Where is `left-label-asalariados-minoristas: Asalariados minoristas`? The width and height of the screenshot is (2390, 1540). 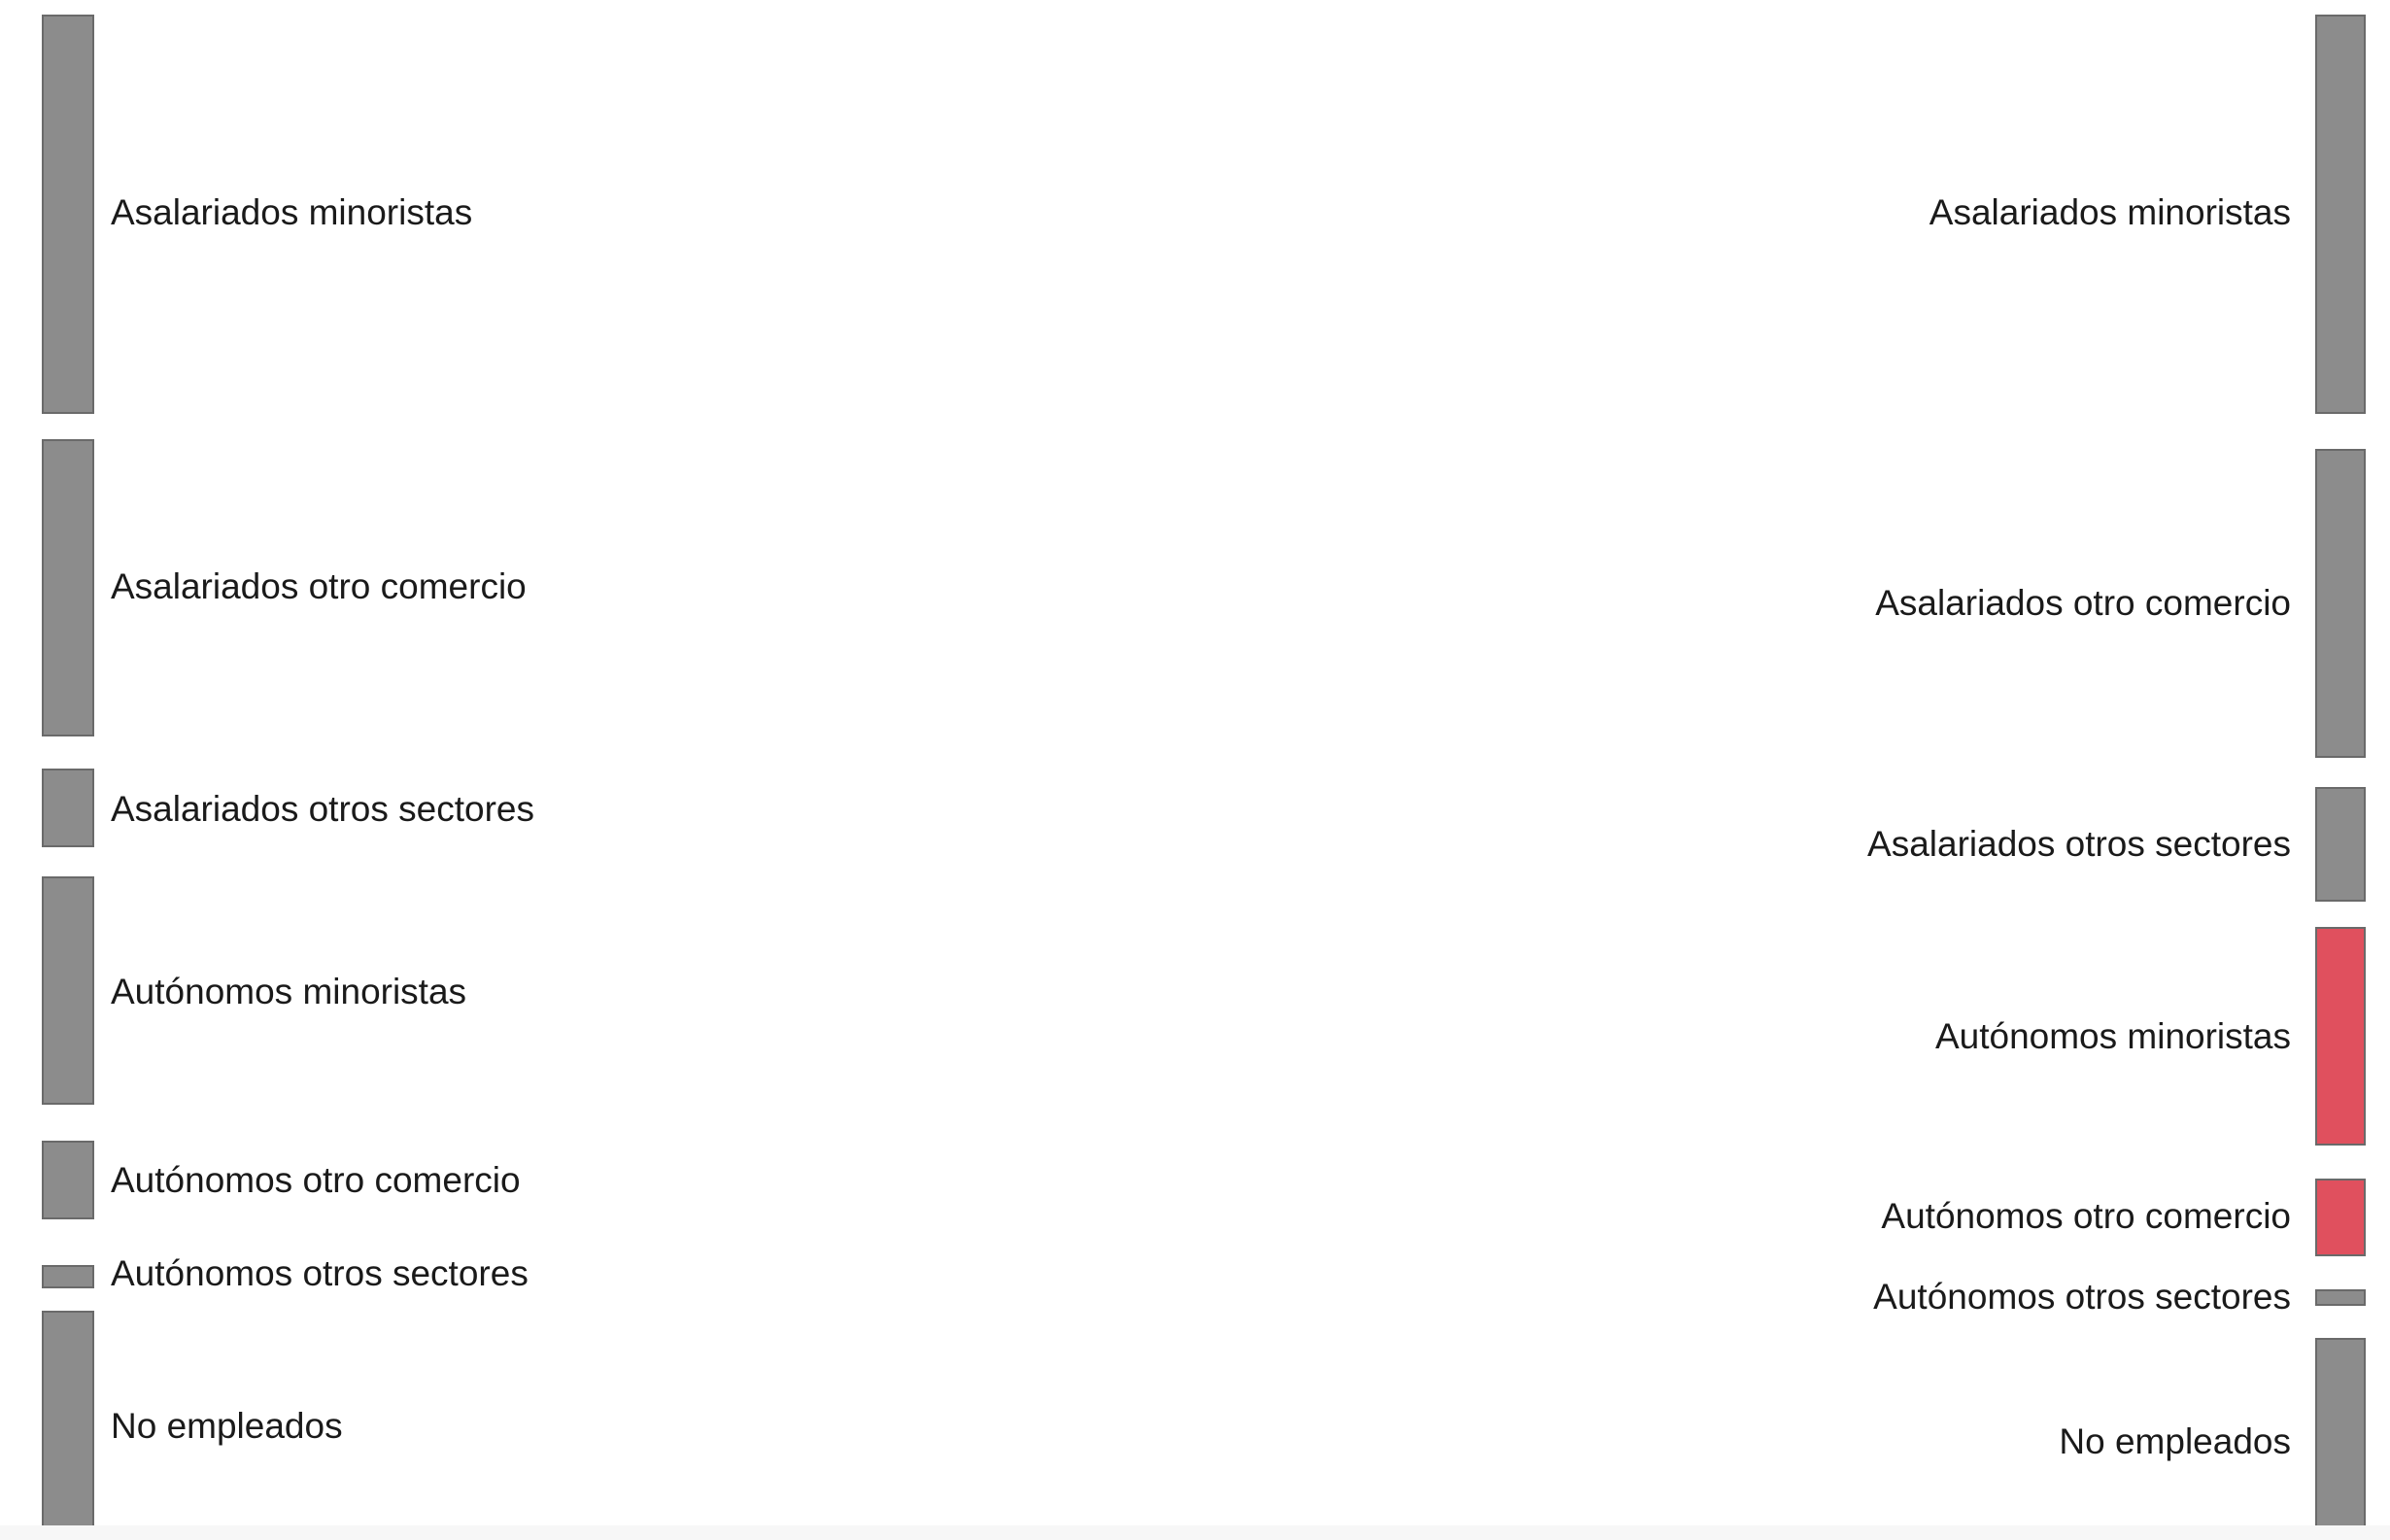
left-label-asalariados-minoristas: Asalariados minoristas is located at coordinates (291, 212).